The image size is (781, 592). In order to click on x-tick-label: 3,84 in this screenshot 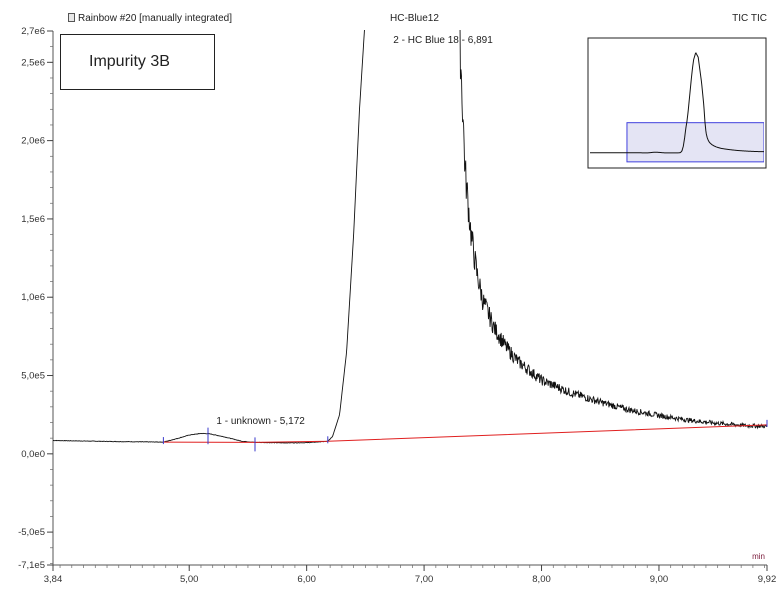, I will do `click(53, 579)`.